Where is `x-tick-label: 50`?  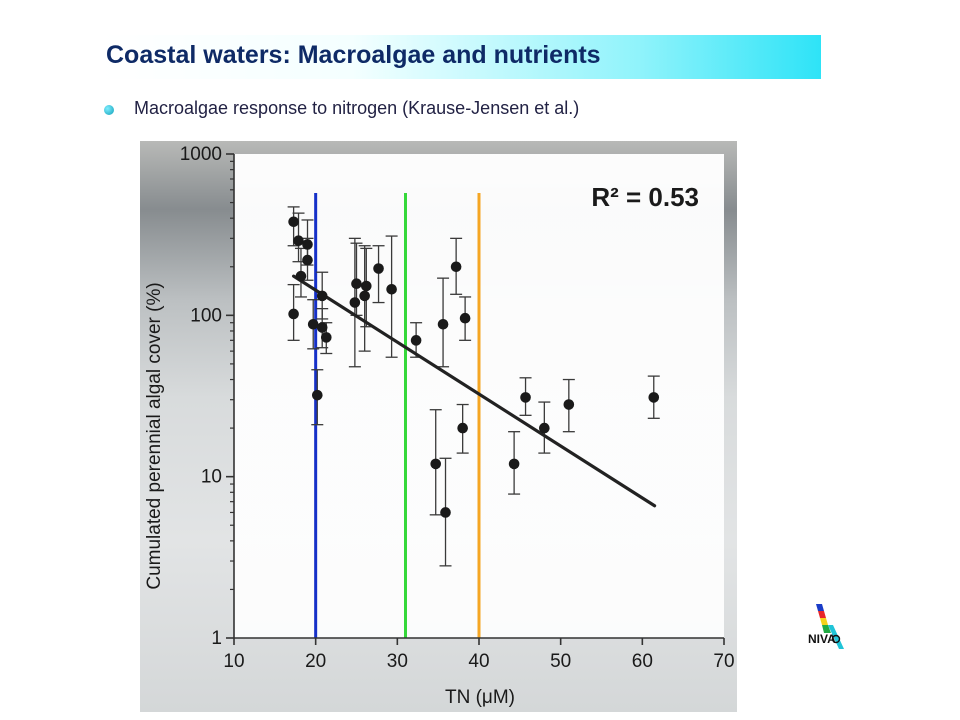 x-tick-label: 50 is located at coordinates (560, 661).